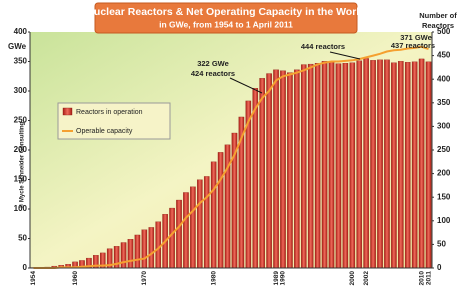 This screenshot has height=298, width=462. Describe the element at coordinates (21, 208) in the screenshot. I see `y-tick-label: 100` at that location.